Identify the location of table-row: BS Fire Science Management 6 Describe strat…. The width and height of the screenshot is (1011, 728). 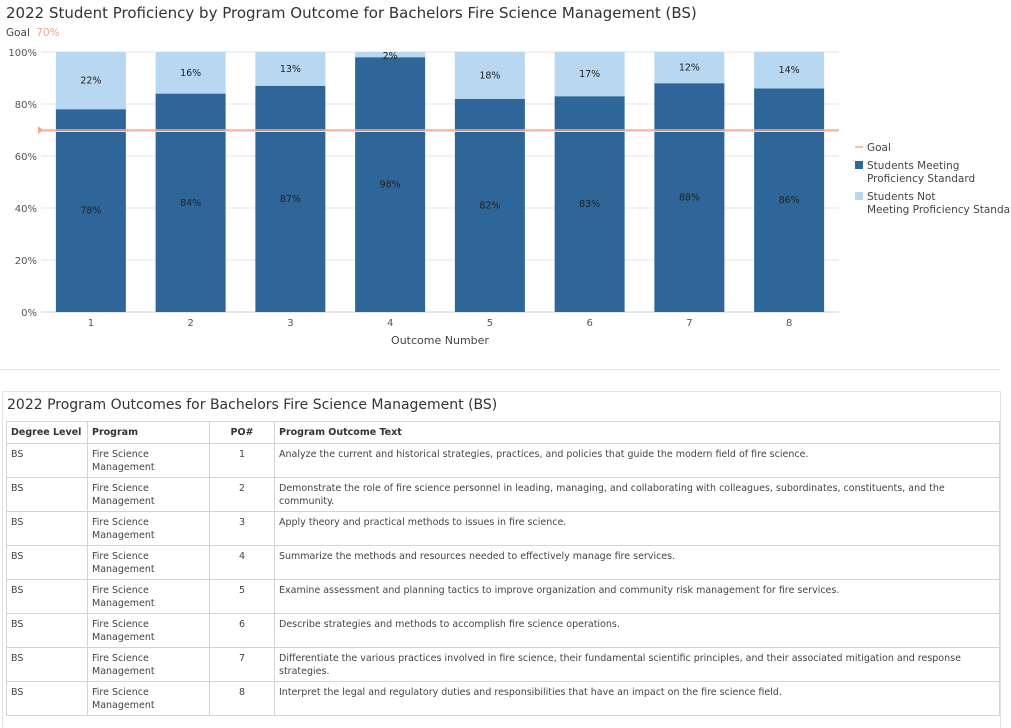
(503, 630).